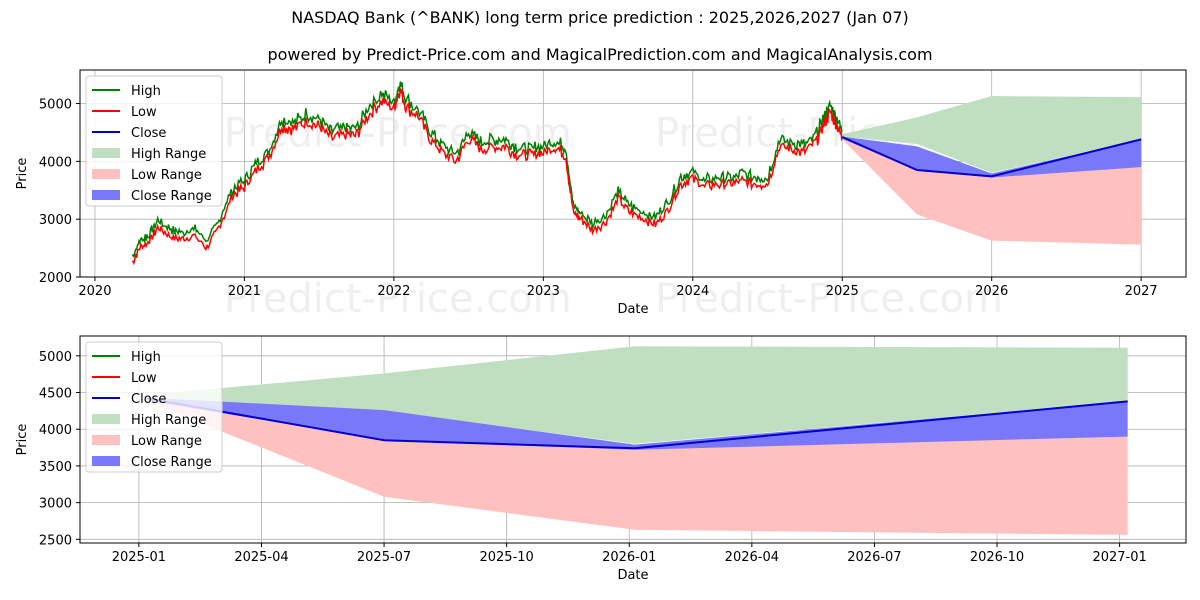  I want to click on p0-x-tick-label-7: 2027, so click(1141, 291).